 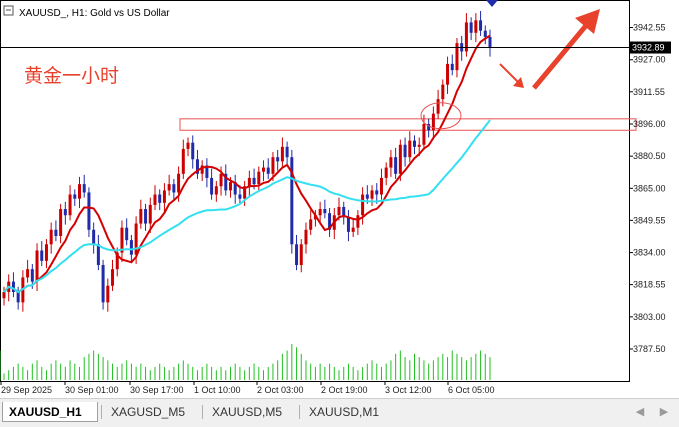 What do you see at coordinates (649, 188) in the screenshot?
I see `y-tick-label: 3865.00` at bounding box center [649, 188].